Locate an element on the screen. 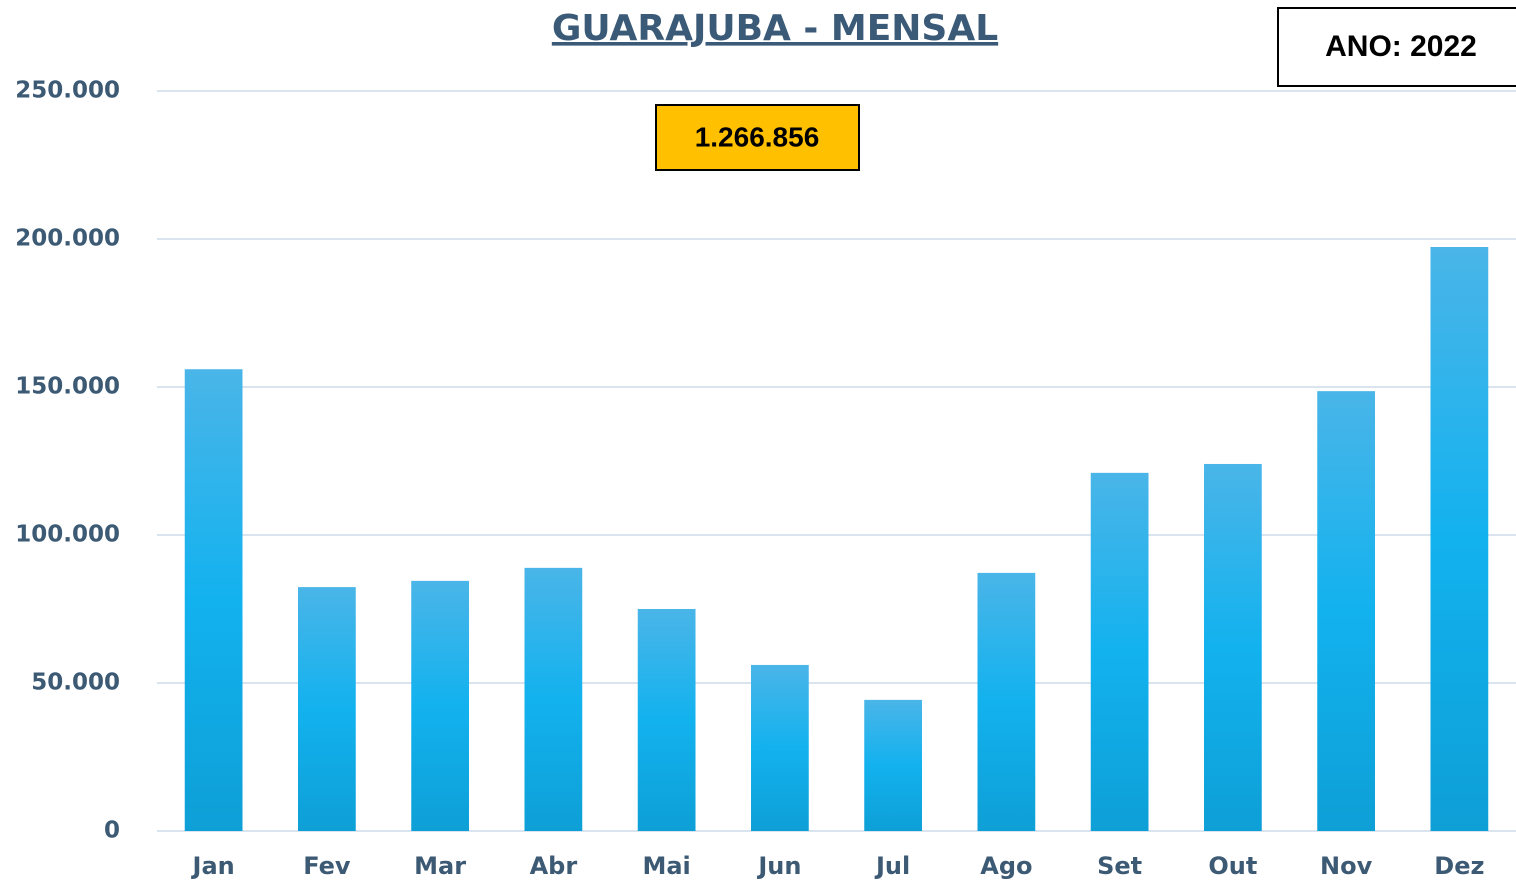 The width and height of the screenshot is (1516, 883). y-tick-label: 100.000 is located at coordinates (67, 535).